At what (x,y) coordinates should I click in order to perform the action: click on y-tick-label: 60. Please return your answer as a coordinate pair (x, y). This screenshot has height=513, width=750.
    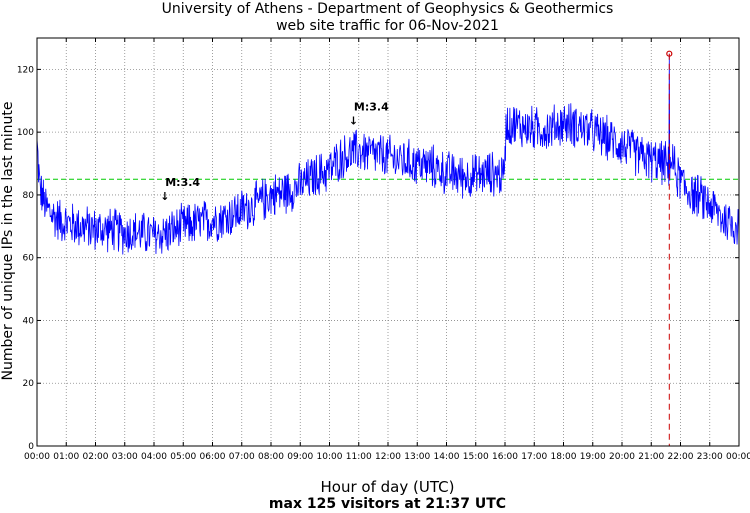
    Looking at the image, I should click on (29, 259).